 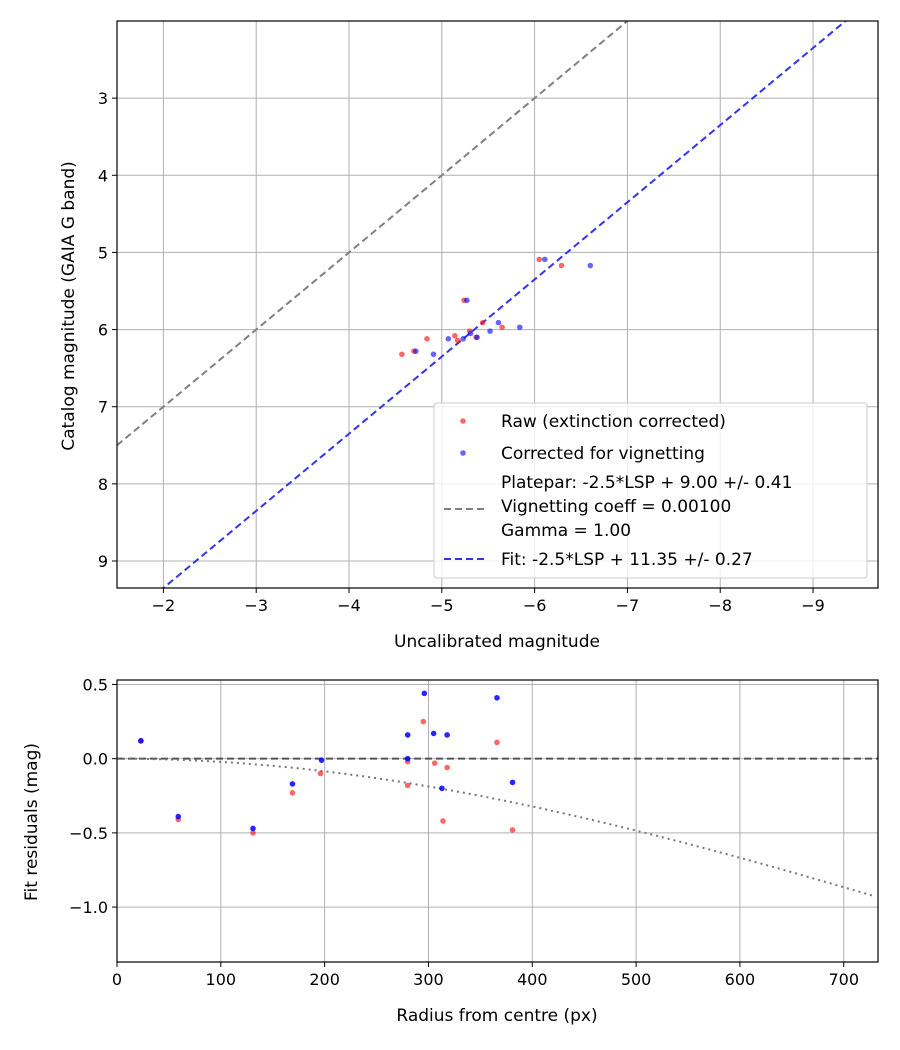 What do you see at coordinates (103, 484) in the screenshot?
I see `top-y-tick-label: 8` at bounding box center [103, 484].